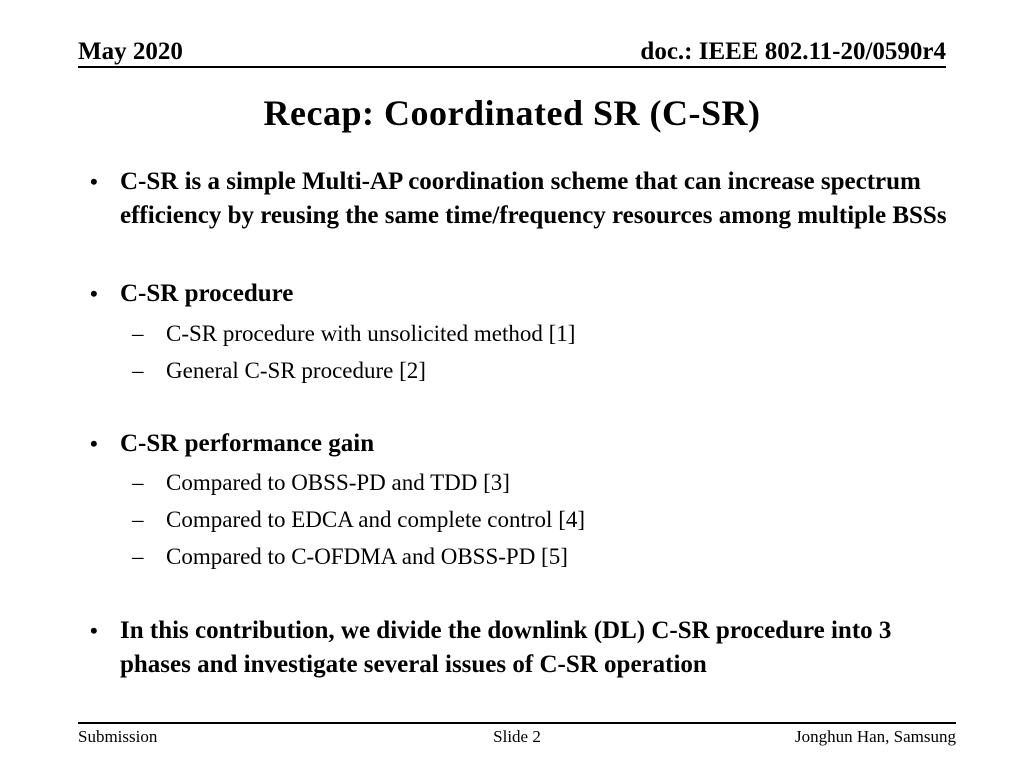 The width and height of the screenshot is (1024, 768). What do you see at coordinates (528, 444) in the screenshot?
I see `bullet-item: • C-SR performance gain` at bounding box center [528, 444].